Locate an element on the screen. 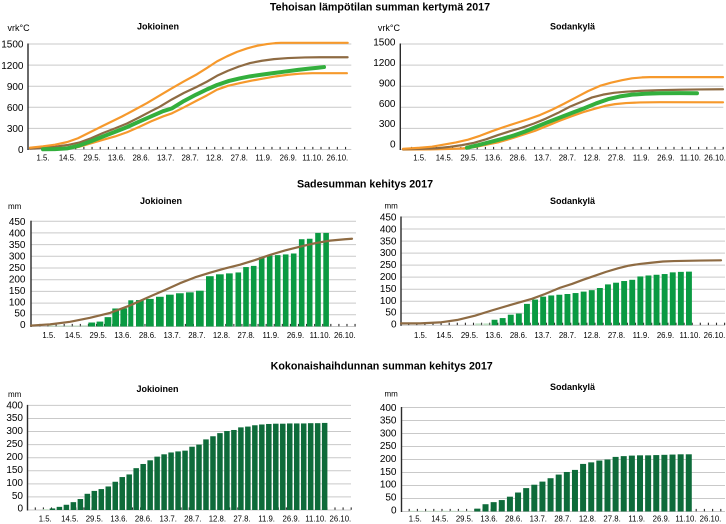 This screenshot has width=726, height=524. svg-text: Jokioinen is located at coordinates (161, 201).